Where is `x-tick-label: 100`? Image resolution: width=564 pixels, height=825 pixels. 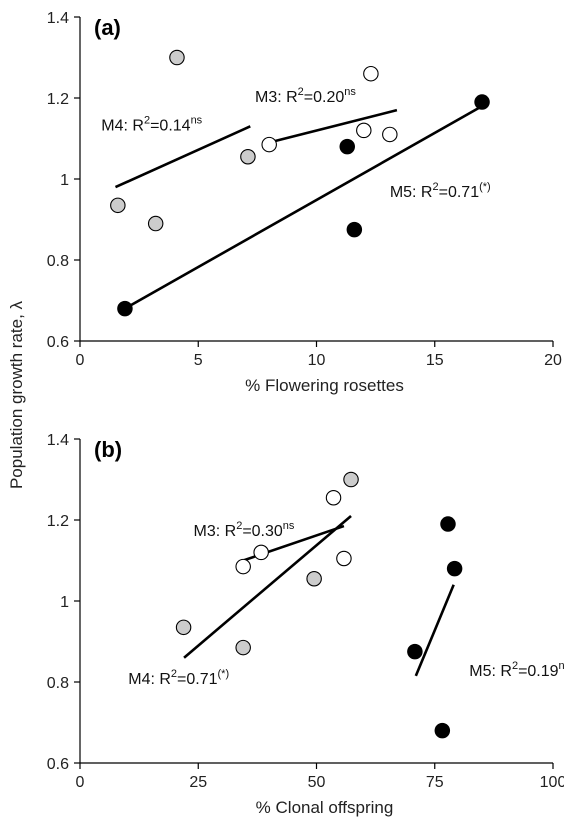
x-tick-label: 100 is located at coordinates (552, 782).